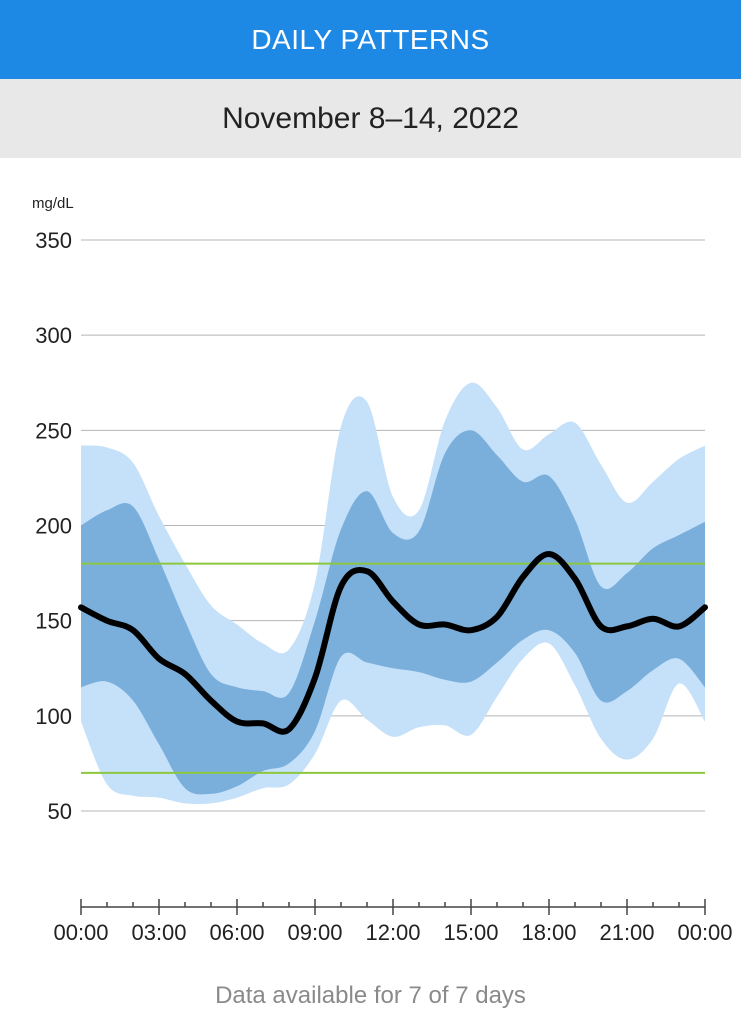  What do you see at coordinates (53, 621) in the screenshot?
I see `y-tick-label: 150` at bounding box center [53, 621].